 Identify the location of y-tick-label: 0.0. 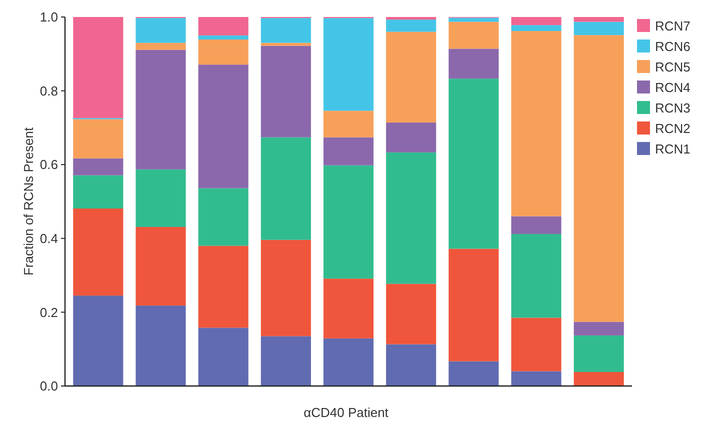
(49, 386).